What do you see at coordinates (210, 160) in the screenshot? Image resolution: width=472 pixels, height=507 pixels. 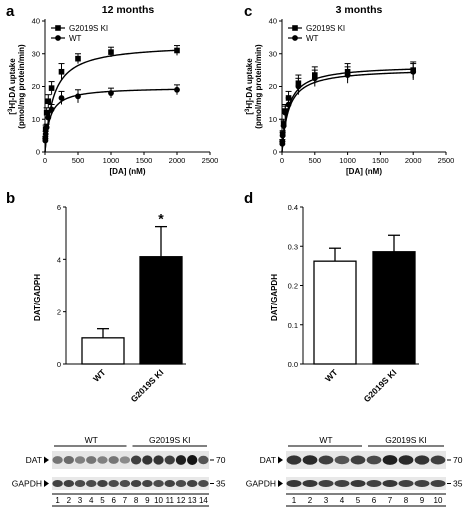 I see `x-tick-label: 2500` at bounding box center [210, 160].